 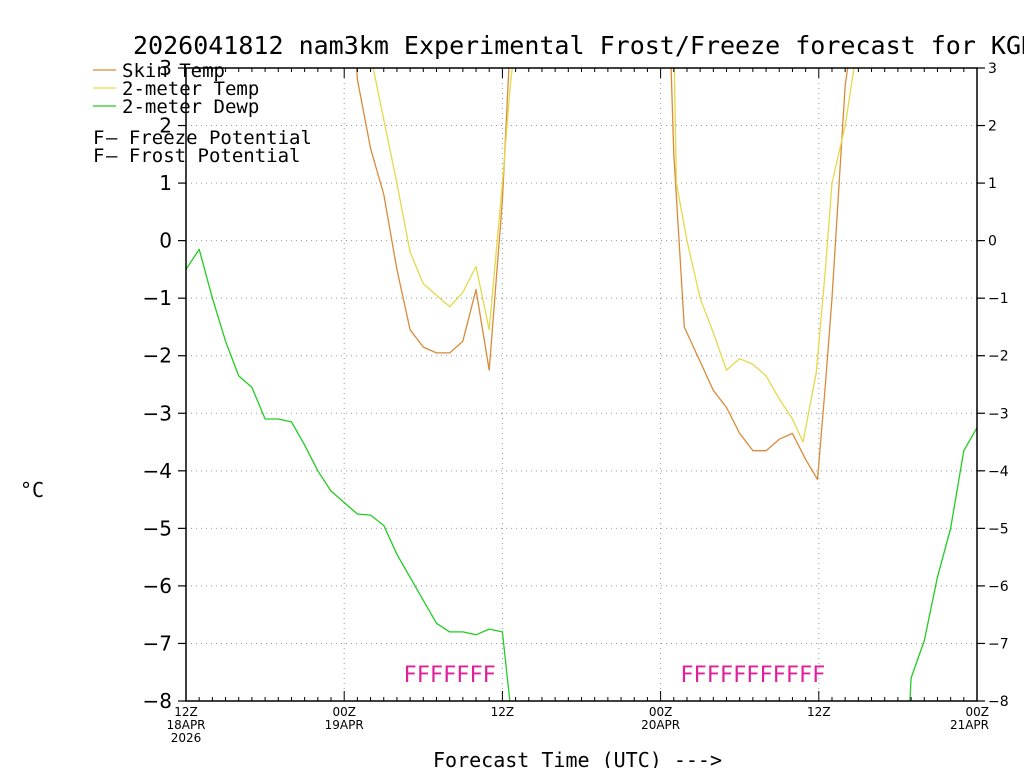 What do you see at coordinates (992, 242) in the screenshot?
I see `y-tick-label-right: 0` at bounding box center [992, 242].